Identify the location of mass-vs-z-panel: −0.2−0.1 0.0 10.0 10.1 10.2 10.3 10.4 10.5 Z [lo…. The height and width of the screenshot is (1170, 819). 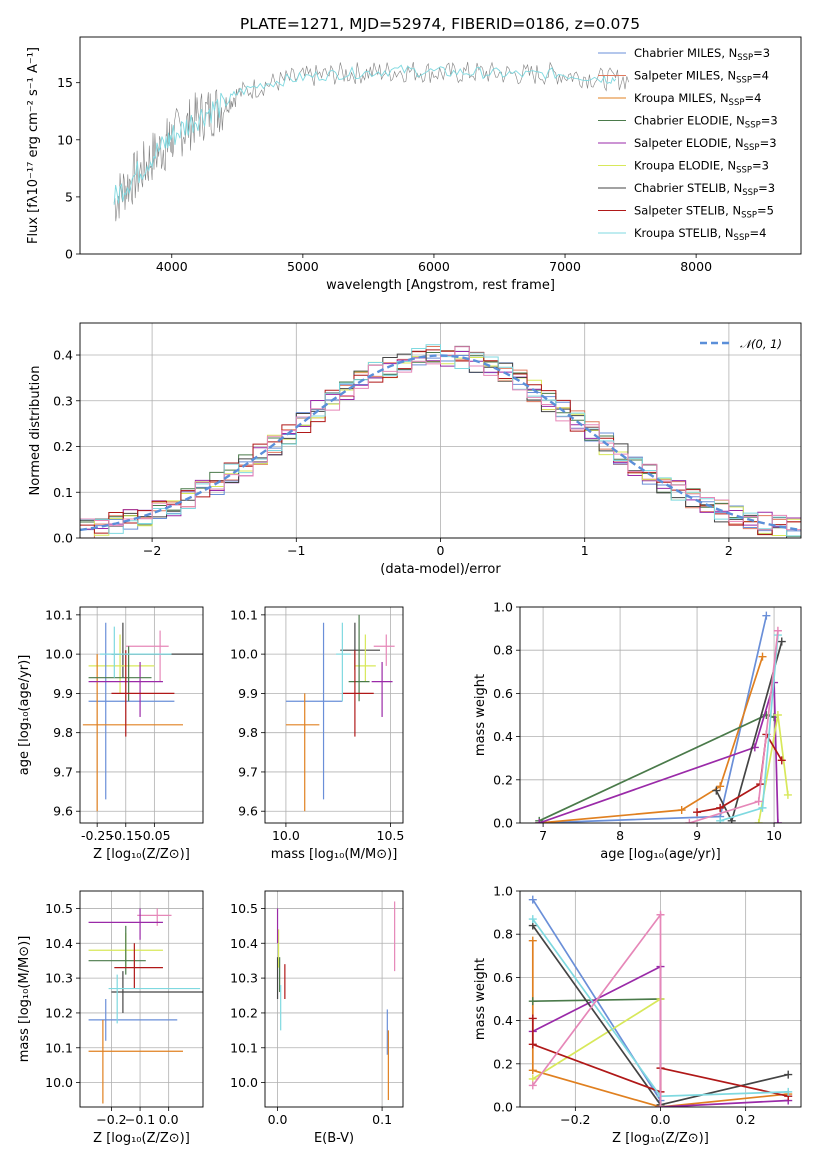
(110, 1018).